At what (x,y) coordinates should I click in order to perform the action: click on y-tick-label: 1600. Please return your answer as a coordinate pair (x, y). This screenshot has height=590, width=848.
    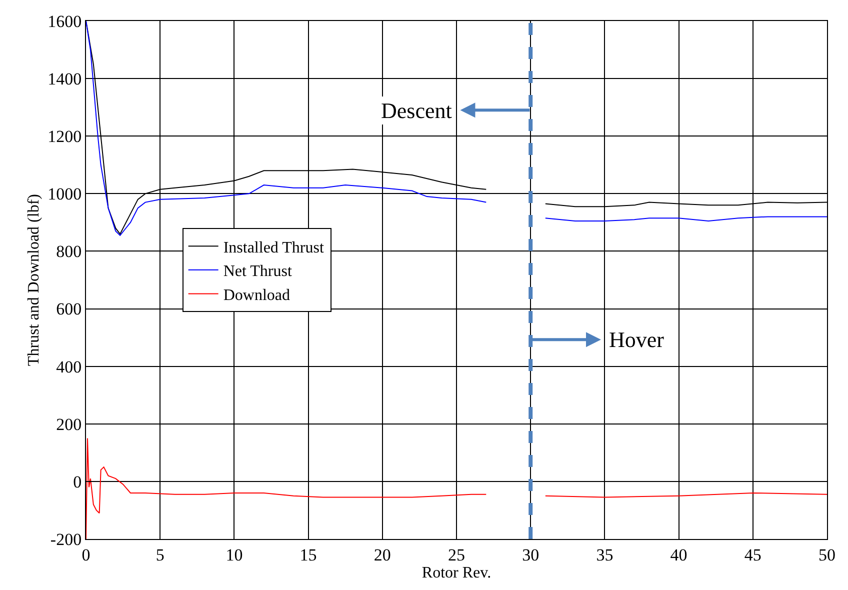
    Looking at the image, I should click on (65, 21).